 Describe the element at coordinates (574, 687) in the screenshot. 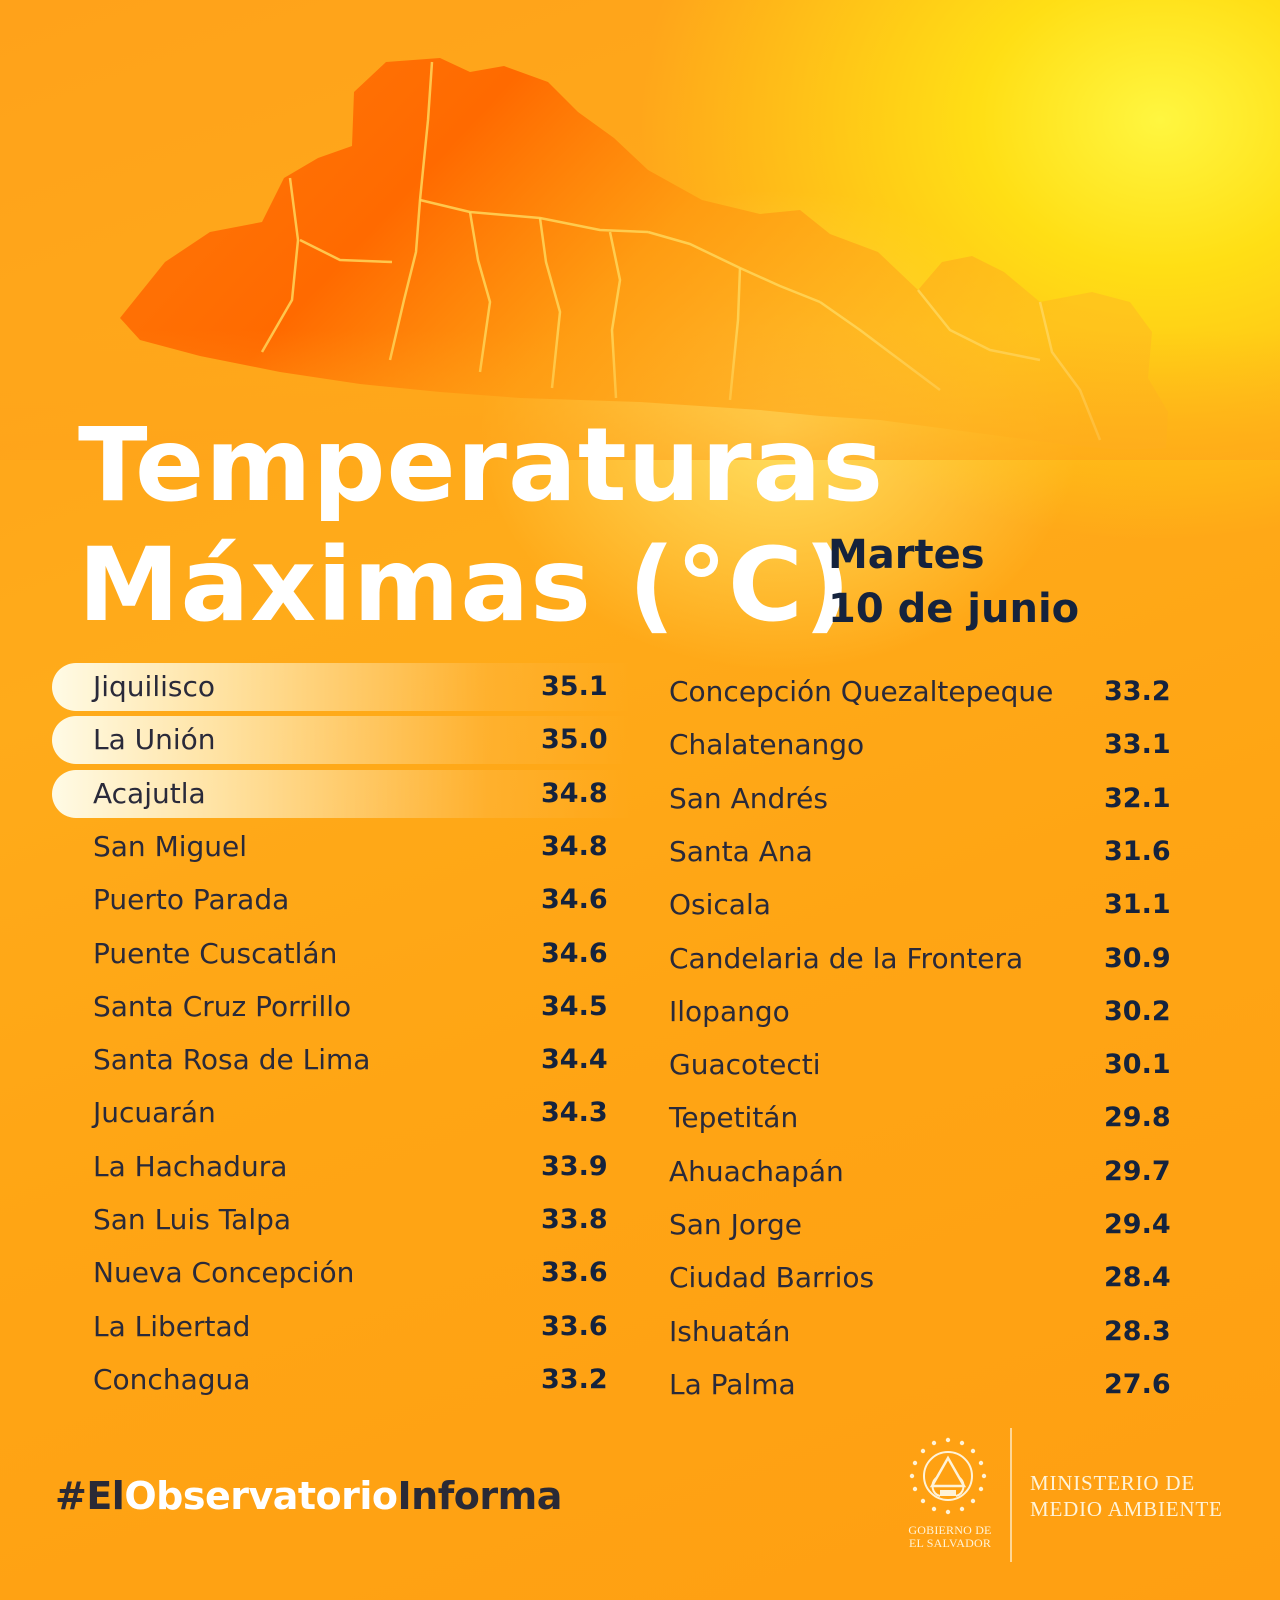

I see `temperature-value: 35.1` at that location.